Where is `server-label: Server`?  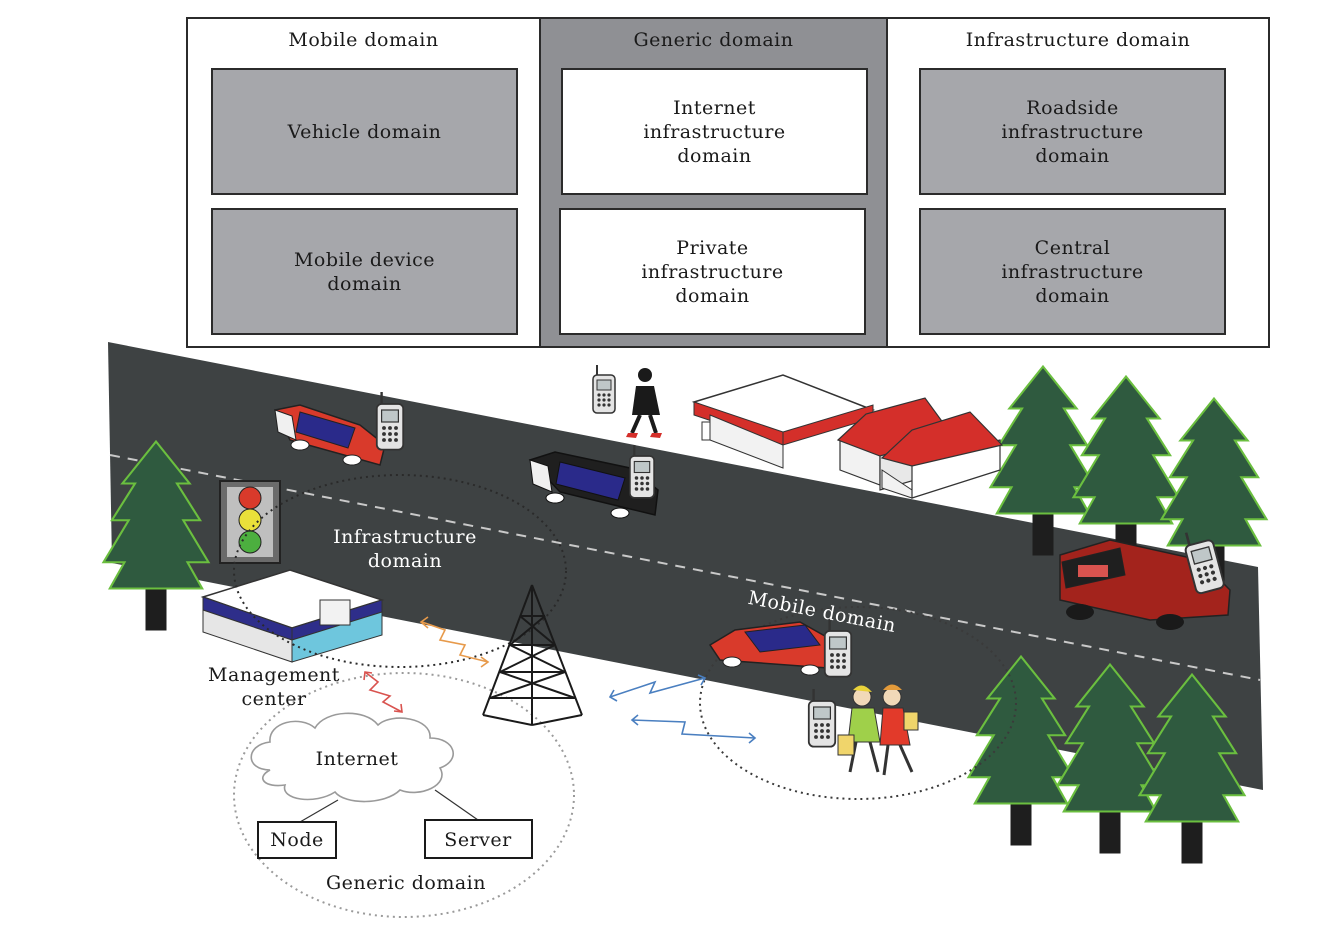 server-label: Server is located at coordinates (478, 840).